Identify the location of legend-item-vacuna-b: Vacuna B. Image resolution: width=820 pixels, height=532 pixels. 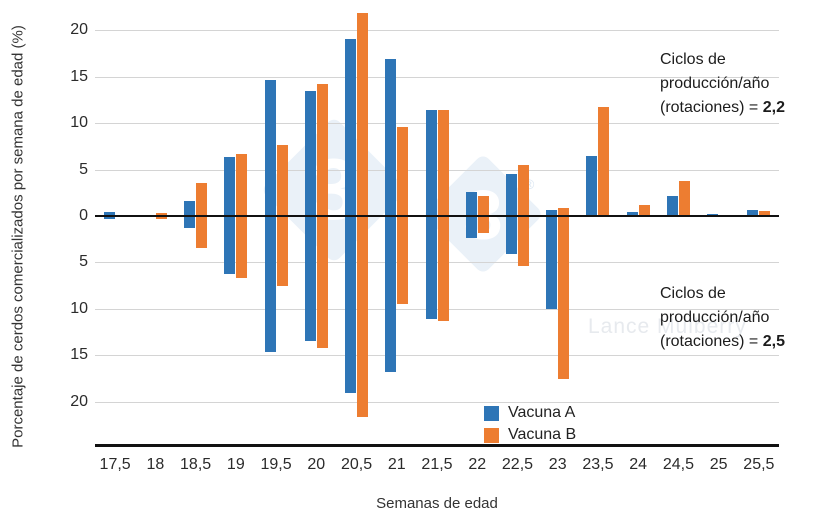
(530, 435).